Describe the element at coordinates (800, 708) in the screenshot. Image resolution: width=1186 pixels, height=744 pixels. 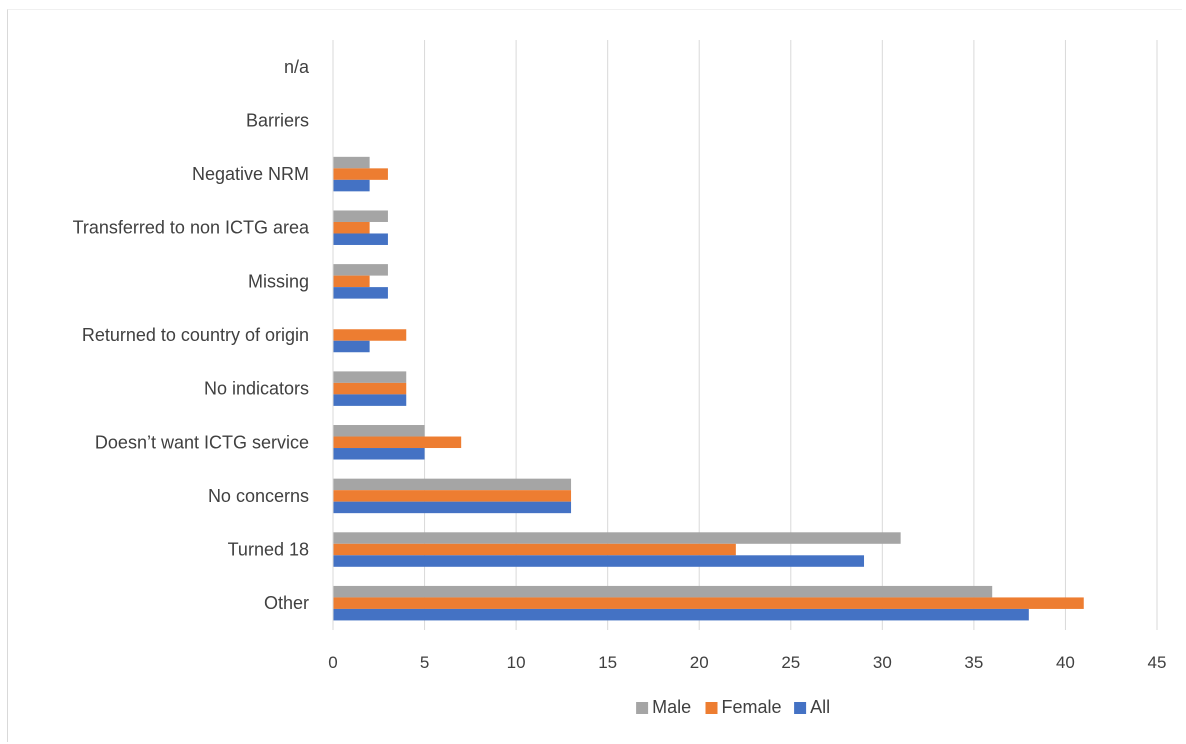
I see `legend-swatch-all` at that location.